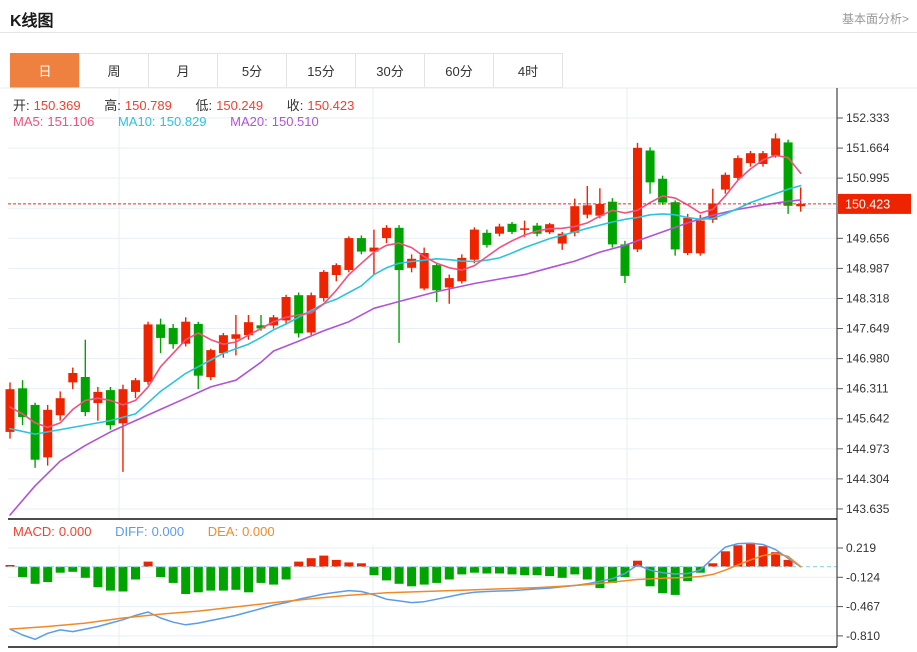 This screenshot has width=917, height=652. I want to click on price-tick-label: 143.635, so click(868, 509).